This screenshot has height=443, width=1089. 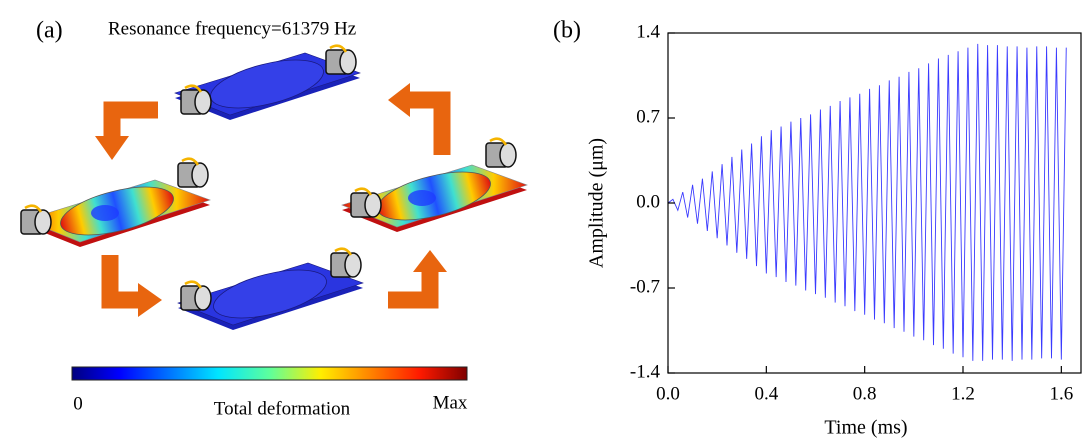 I want to click on panel-label: (b), so click(x=567, y=31).